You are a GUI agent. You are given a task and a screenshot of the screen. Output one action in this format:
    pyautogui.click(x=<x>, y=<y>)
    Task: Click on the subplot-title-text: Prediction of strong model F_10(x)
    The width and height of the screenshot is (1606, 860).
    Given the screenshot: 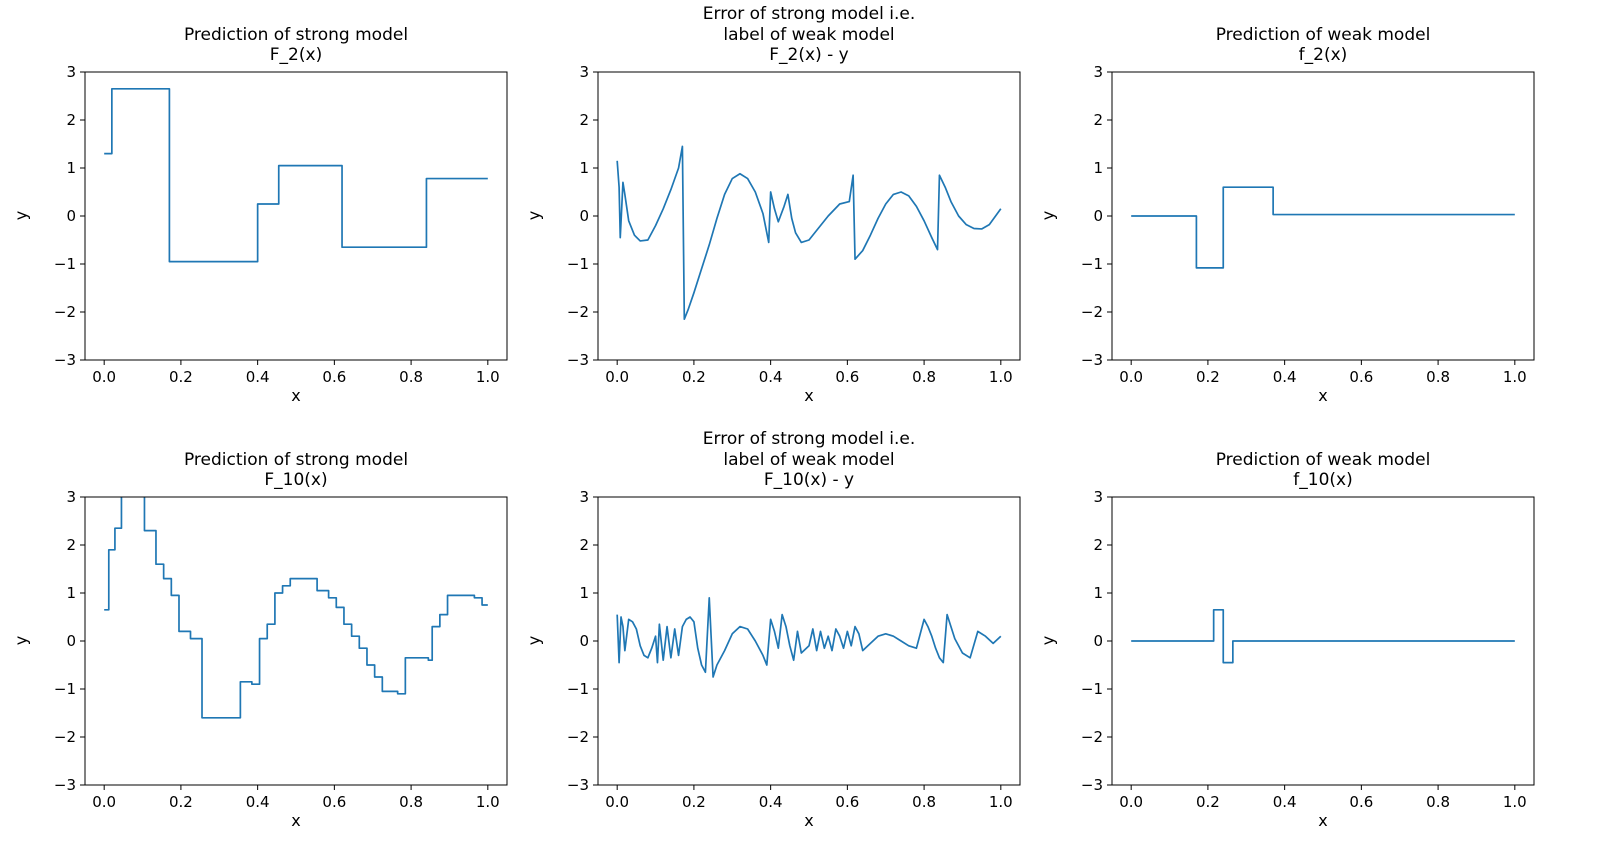 What is the action you would take?
    pyautogui.click(x=296, y=470)
    